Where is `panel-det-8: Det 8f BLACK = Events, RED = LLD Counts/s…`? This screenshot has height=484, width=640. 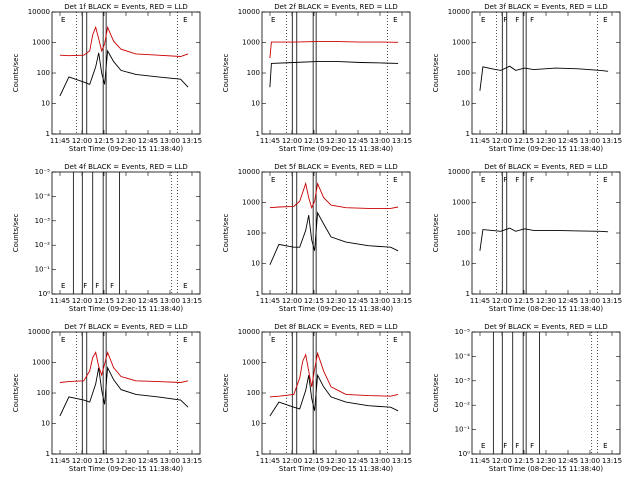
panel-det-8: Det 8f BLACK = Events, RED = LLD Counts/s… is located at coordinates (317, 398).